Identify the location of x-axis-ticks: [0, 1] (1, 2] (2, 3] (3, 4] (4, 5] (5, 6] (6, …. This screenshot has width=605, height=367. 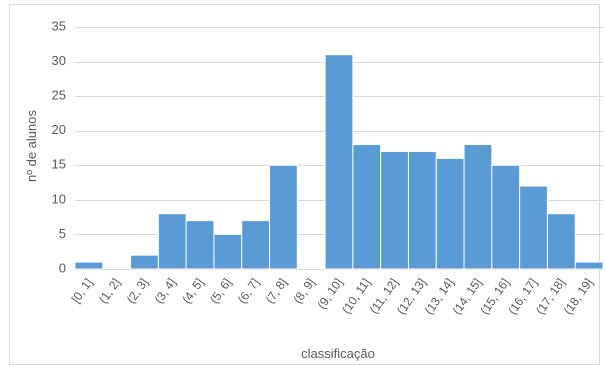
(332, 296).